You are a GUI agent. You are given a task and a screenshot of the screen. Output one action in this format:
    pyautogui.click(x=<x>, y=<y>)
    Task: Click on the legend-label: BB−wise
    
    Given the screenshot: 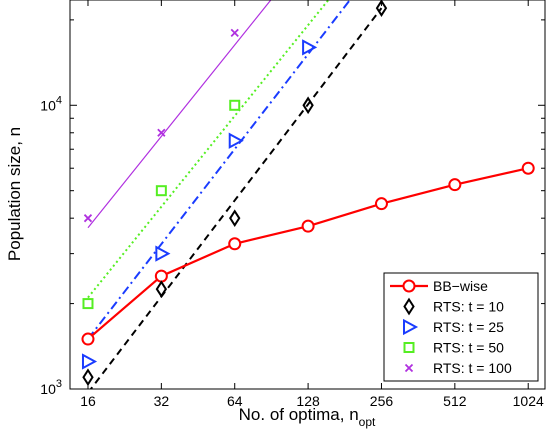 What is the action you would take?
    pyautogui.click(x=460, y=286)
    